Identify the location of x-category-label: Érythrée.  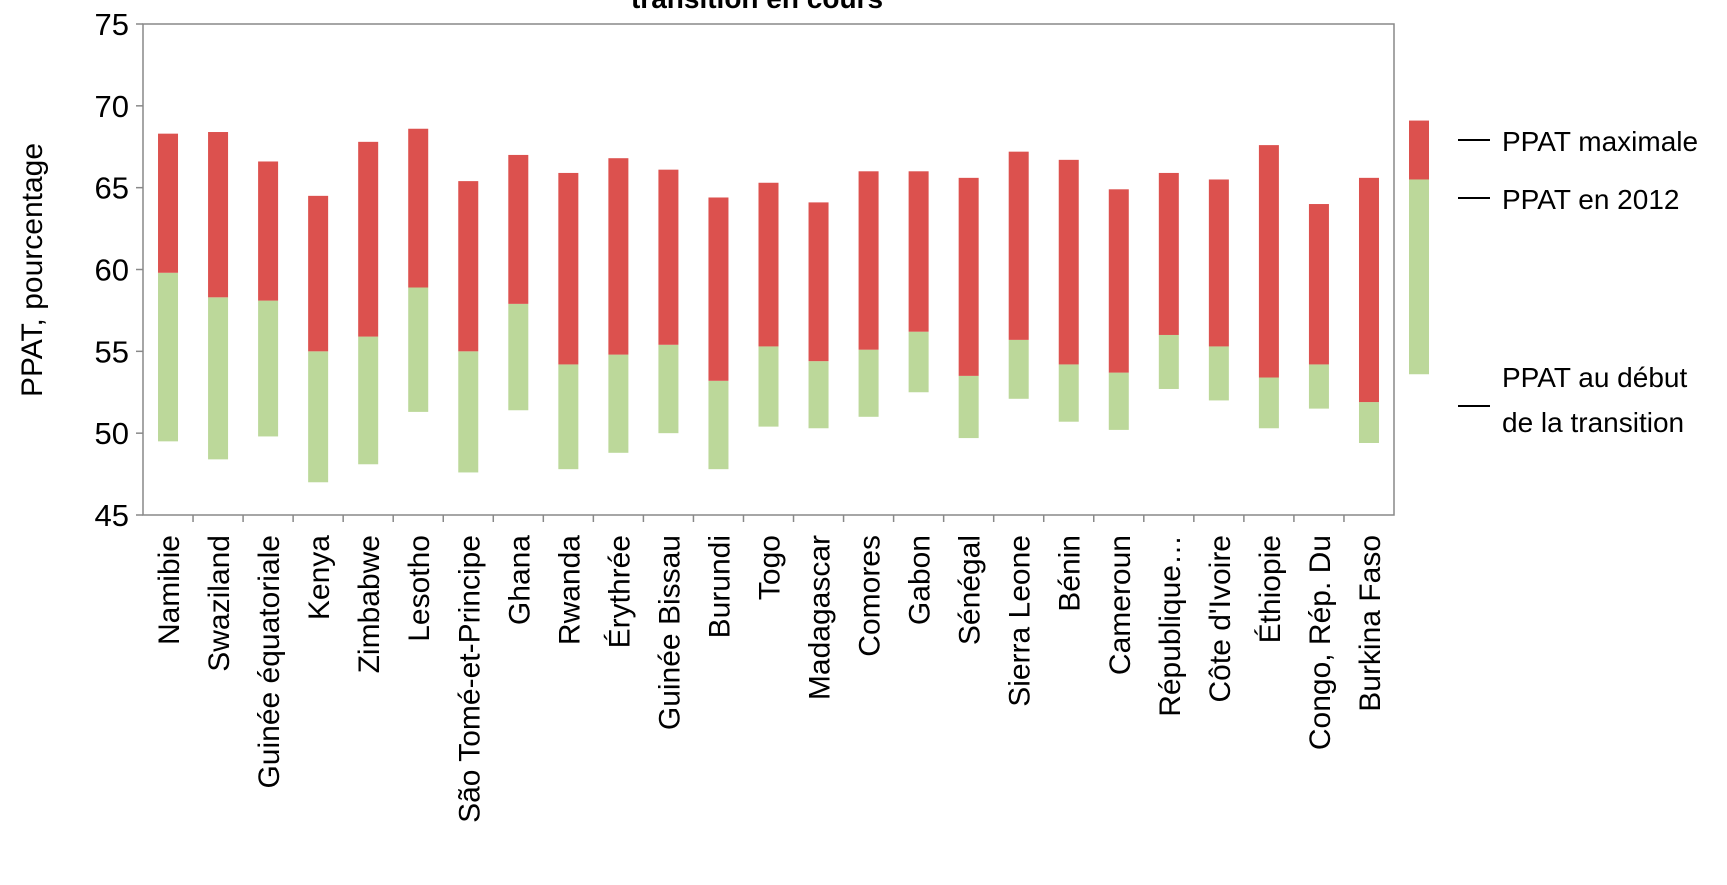
(619, 591).